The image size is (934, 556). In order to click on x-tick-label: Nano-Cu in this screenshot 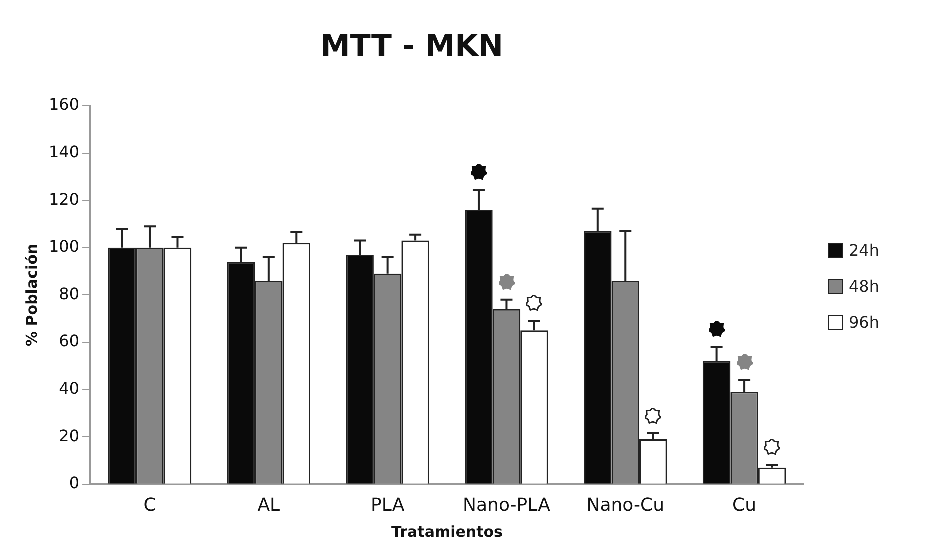, I will do `click(625, 505)`.